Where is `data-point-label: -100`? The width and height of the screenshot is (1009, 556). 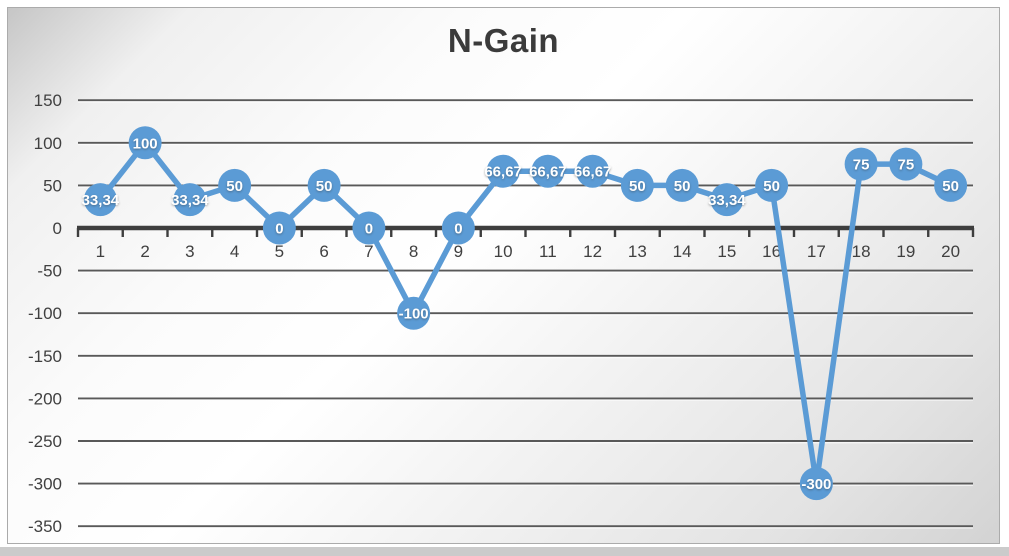
data-point-label: -100 is located at coordinates (414, 314).